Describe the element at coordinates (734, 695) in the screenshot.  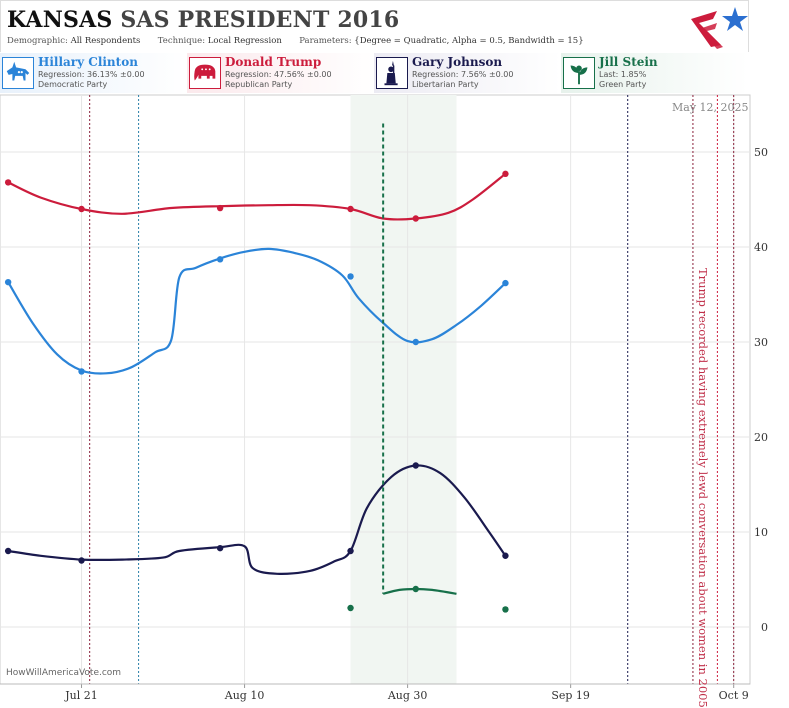
I see `x-tick-label: Oct 9` at that location.